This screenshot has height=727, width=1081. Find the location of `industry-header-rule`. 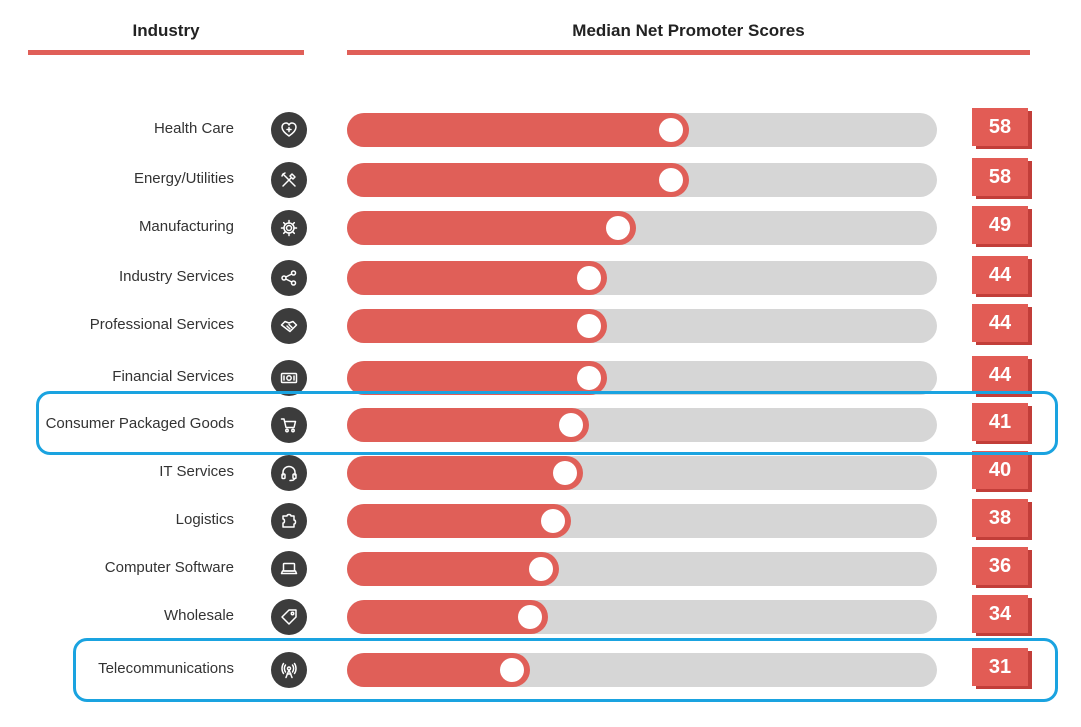

industry-header-rule is located at coordinates (166, 52).